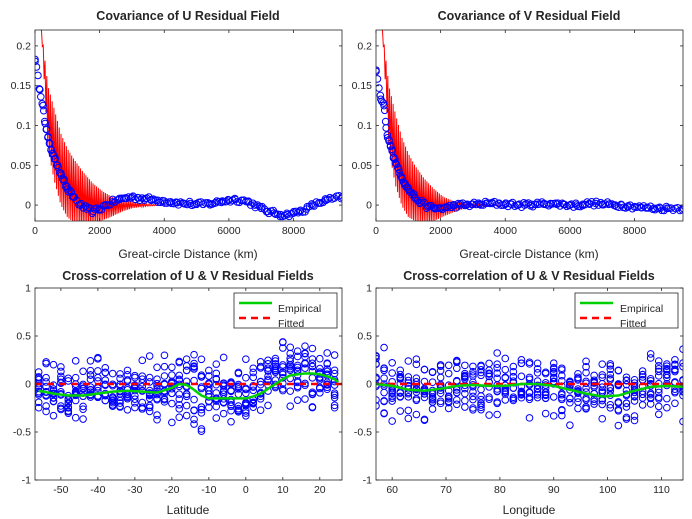  I want to click on xcorr-lon-xlabel: Longitude, so click(529, 510).